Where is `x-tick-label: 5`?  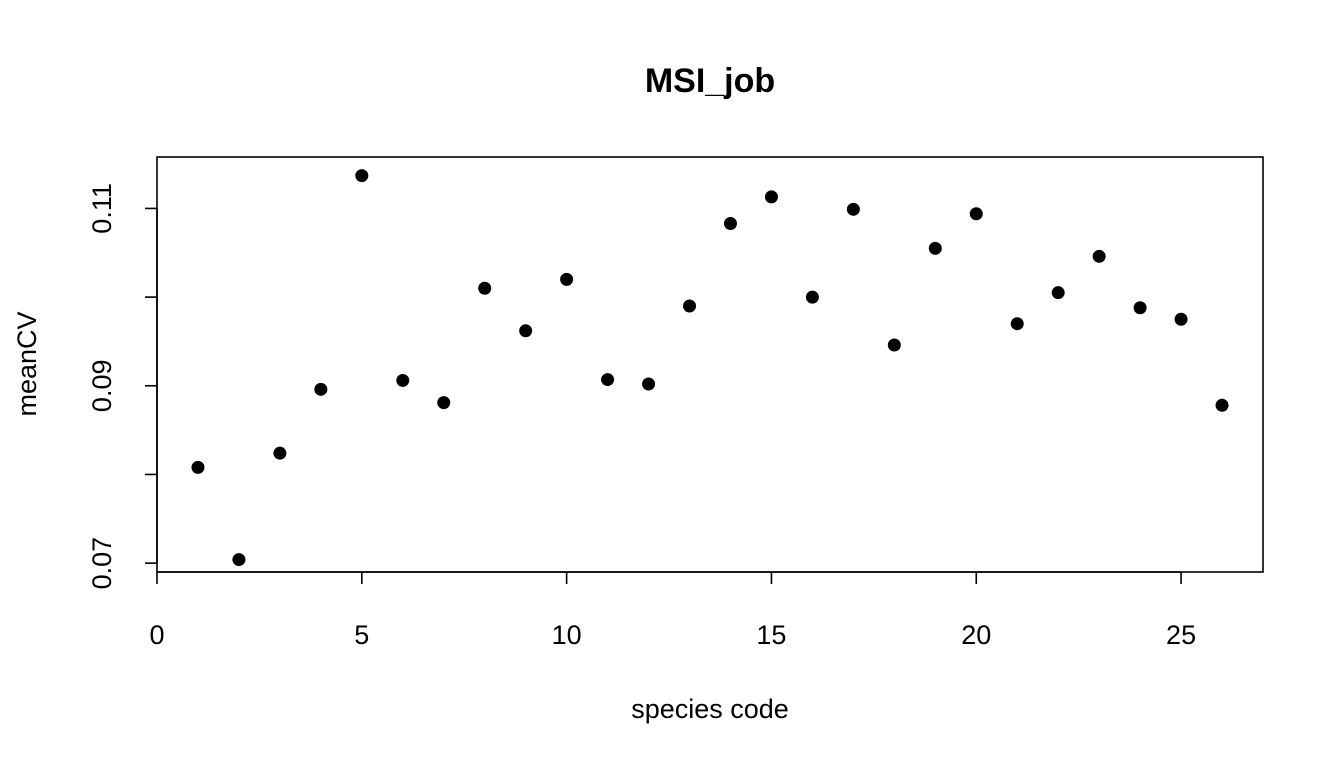 x-tick-label: 5 is located at coordinates (361, 635).